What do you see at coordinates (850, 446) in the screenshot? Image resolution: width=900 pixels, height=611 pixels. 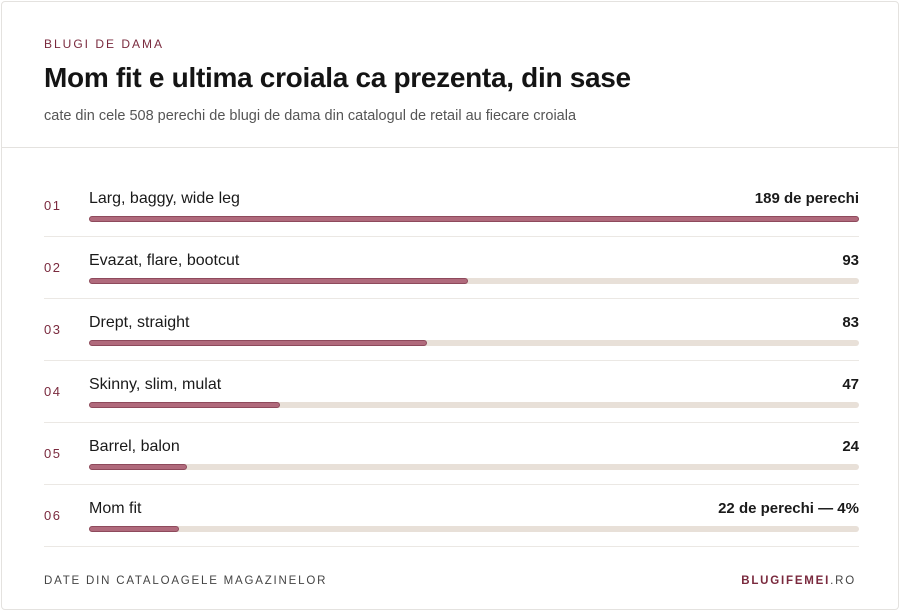 I see `value-label: 24` at bounding box center [850, 446].